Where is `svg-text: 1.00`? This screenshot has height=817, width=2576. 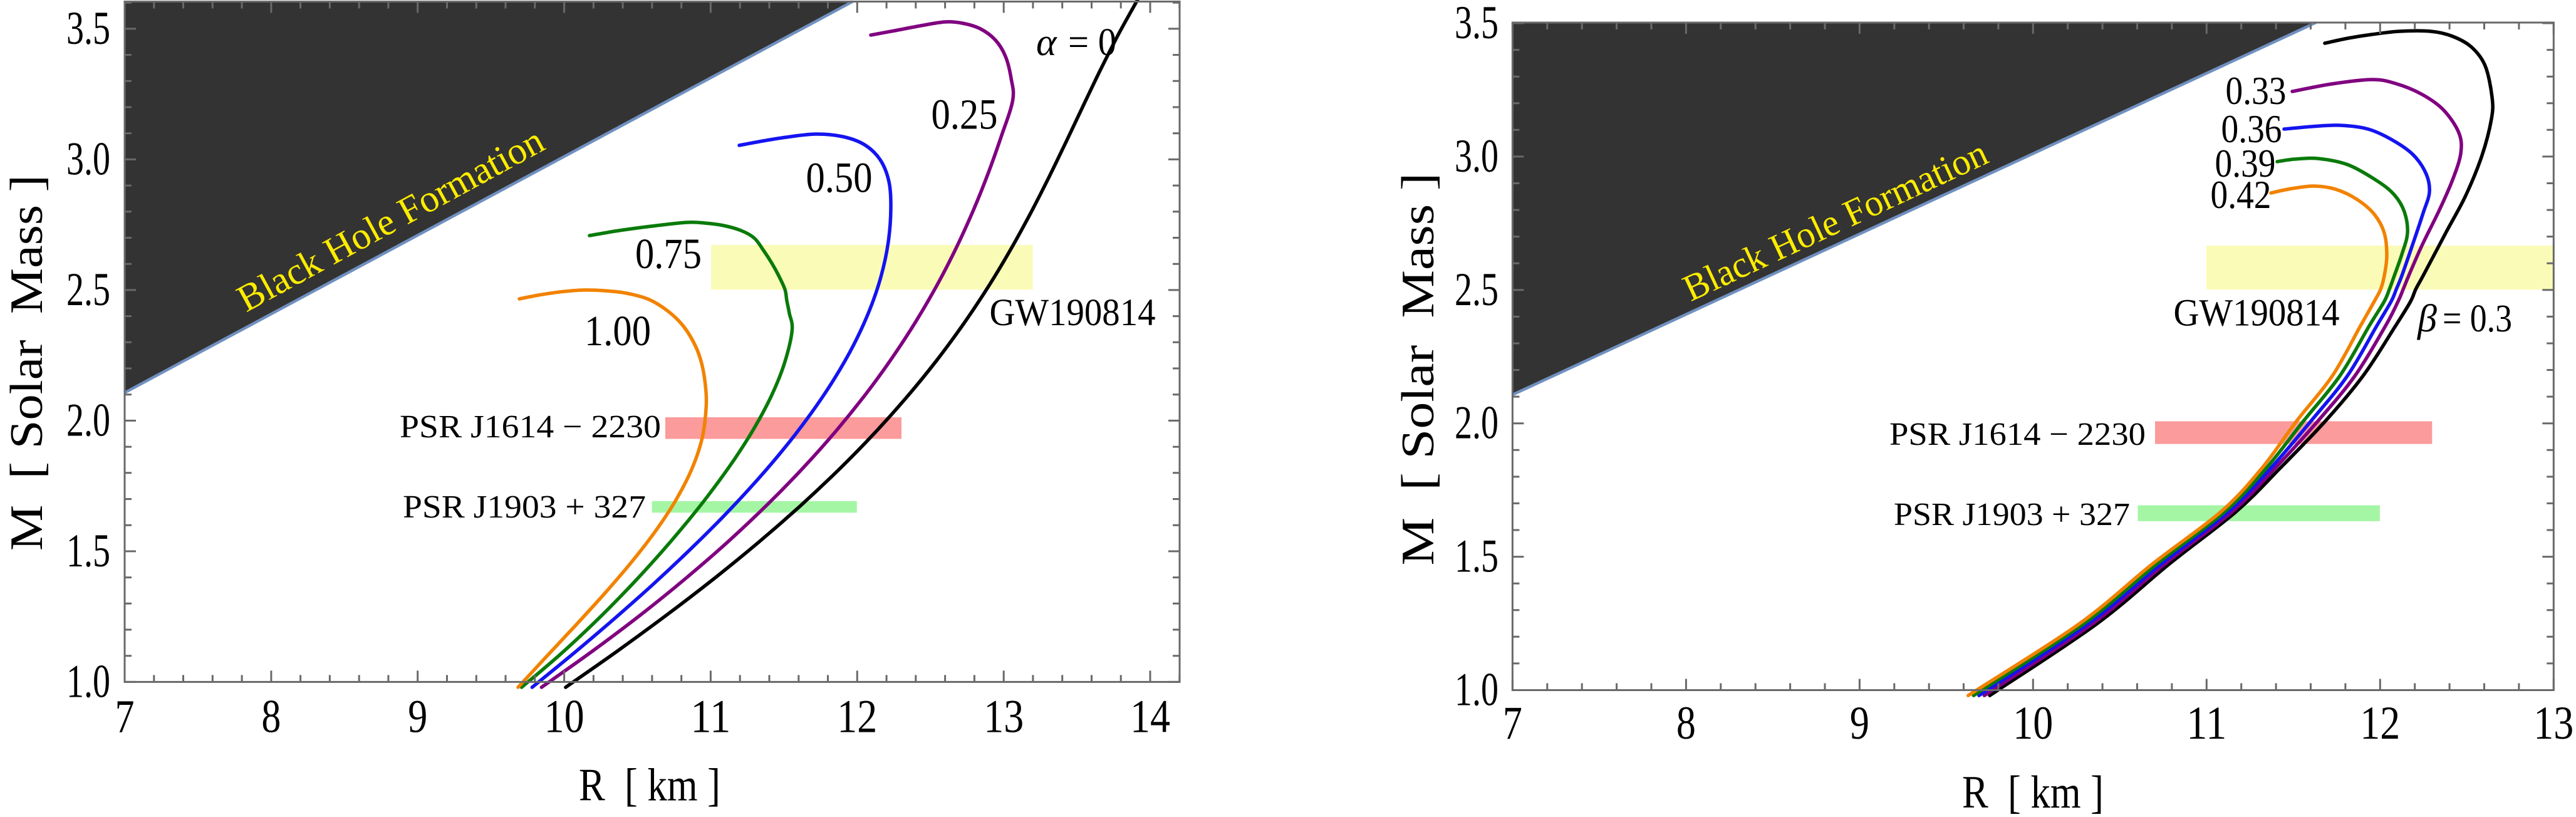 svg-text: 1.00 is located at coordinates (617, 331).